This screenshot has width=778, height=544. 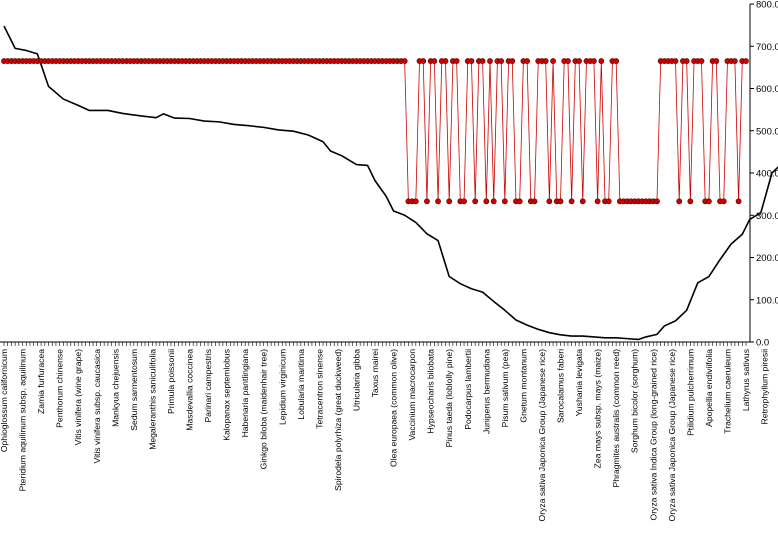 I want to click on x-category-label: Pisum sativum (pea), so click(x=505, y=388).